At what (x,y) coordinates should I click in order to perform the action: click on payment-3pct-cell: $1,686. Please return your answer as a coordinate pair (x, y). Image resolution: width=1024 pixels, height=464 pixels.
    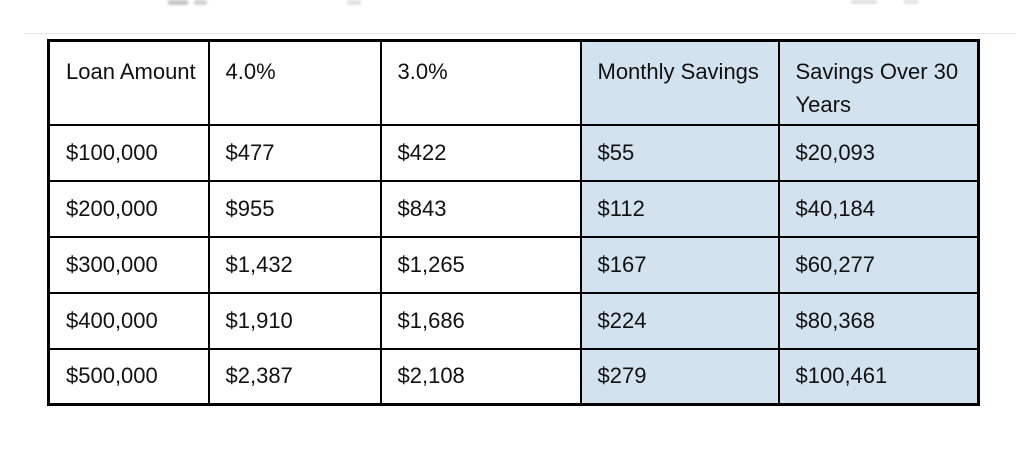
    Looking at the image, I should click on (480, 320).